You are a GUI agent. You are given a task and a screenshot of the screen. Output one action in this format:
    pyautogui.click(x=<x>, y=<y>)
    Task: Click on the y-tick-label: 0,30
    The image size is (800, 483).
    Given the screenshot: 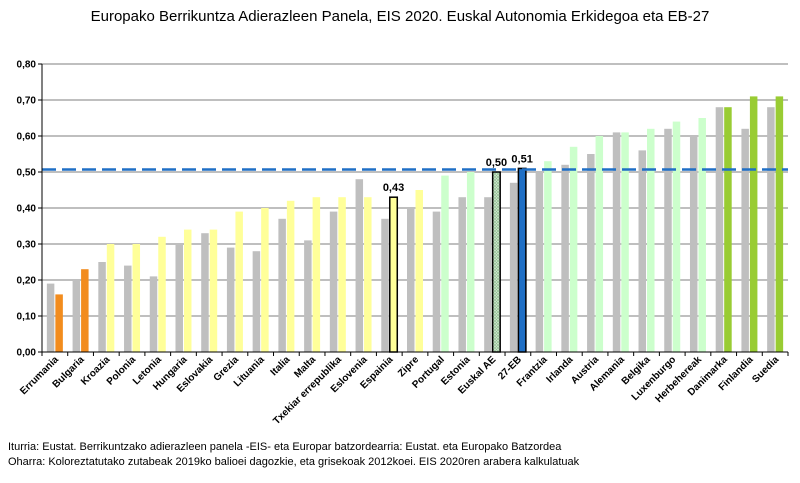 What is the action you would take?
    pyautogui.click(x=27, y=245)
    